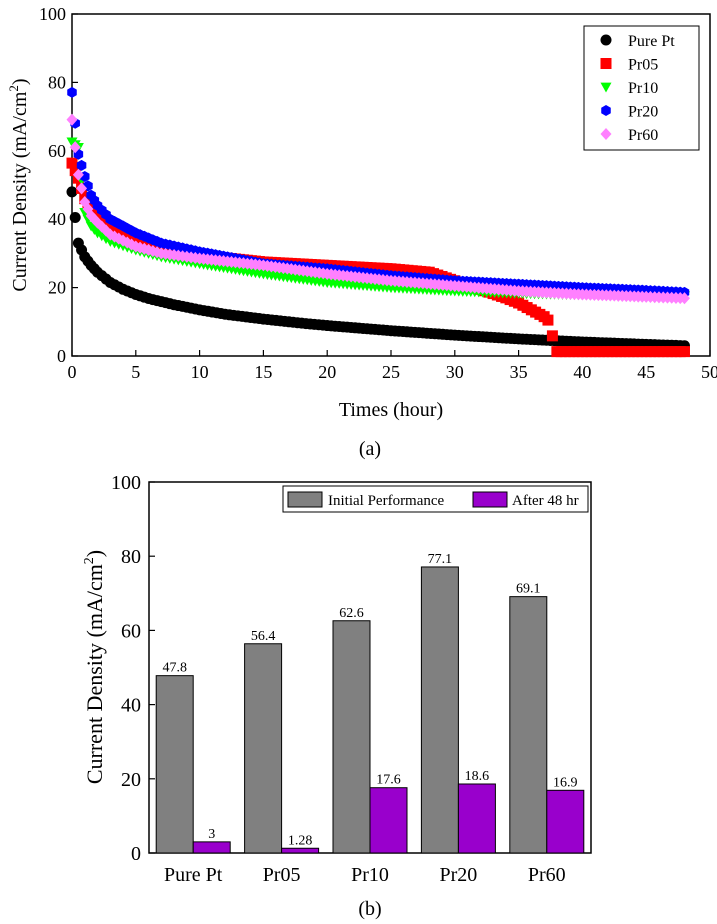 The height and width of the screenshot is (924, 717). What do you see at coordinates (391, 372) in the screenshot?
I see `panel-a-x-tick-label: 25` at bounding box center [391, 372].